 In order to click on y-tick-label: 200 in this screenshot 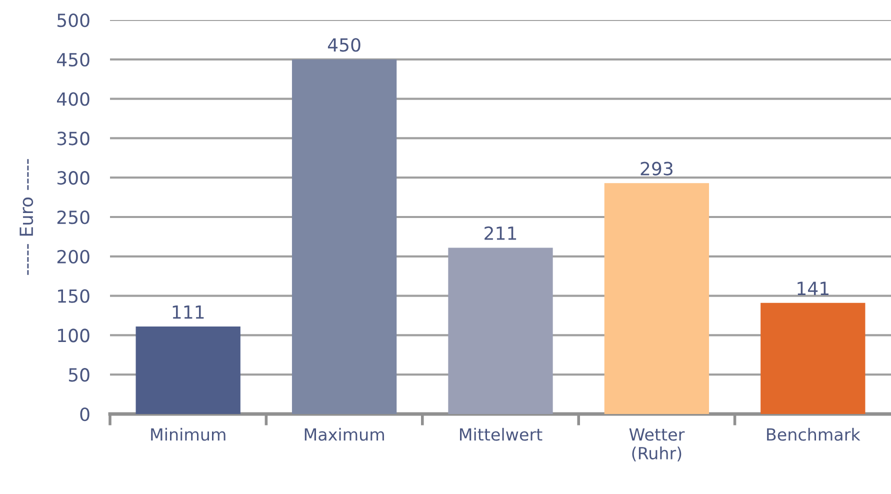, I will do `click(73, 257)`.